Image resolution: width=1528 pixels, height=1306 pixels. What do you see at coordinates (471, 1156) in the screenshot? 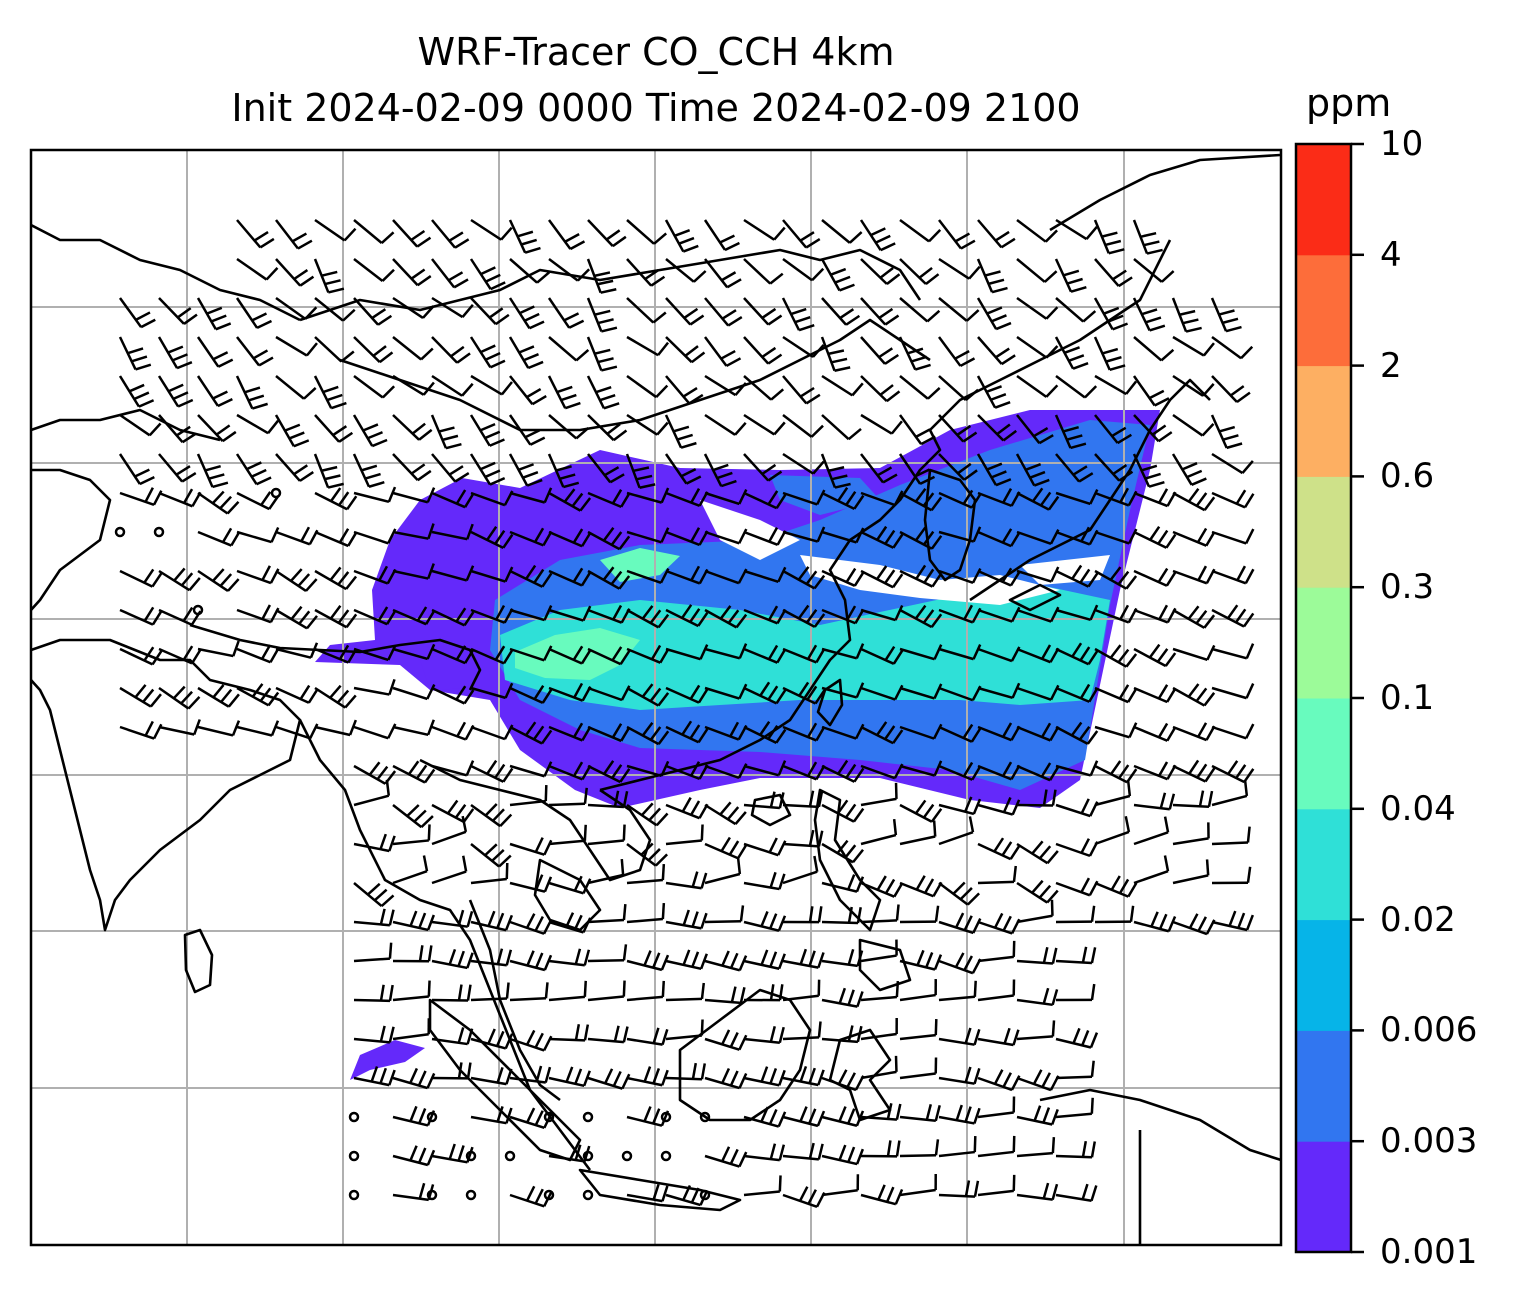
I see `calm-marker` at bounding box center [471, 1156].